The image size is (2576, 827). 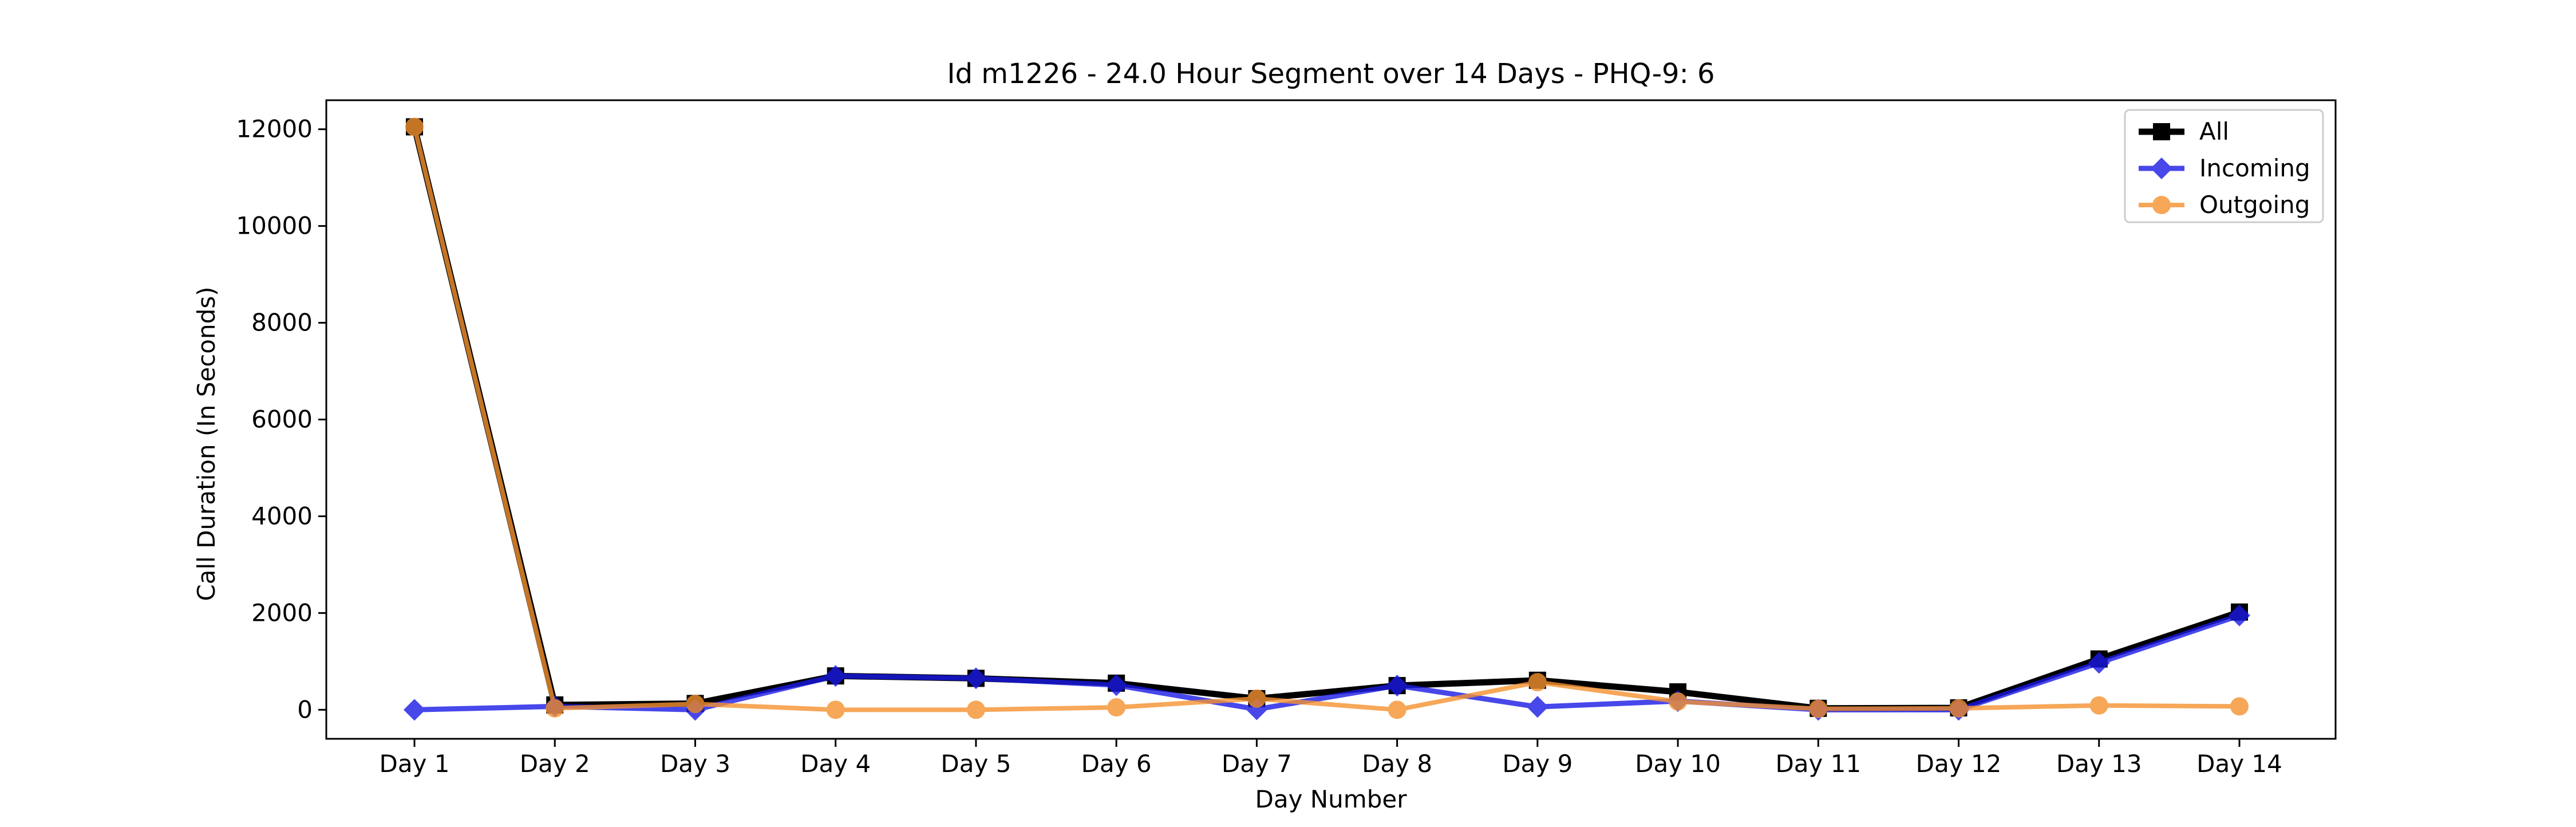 I want to click on legend-entry-incoming, so click(x=2161, y=168).